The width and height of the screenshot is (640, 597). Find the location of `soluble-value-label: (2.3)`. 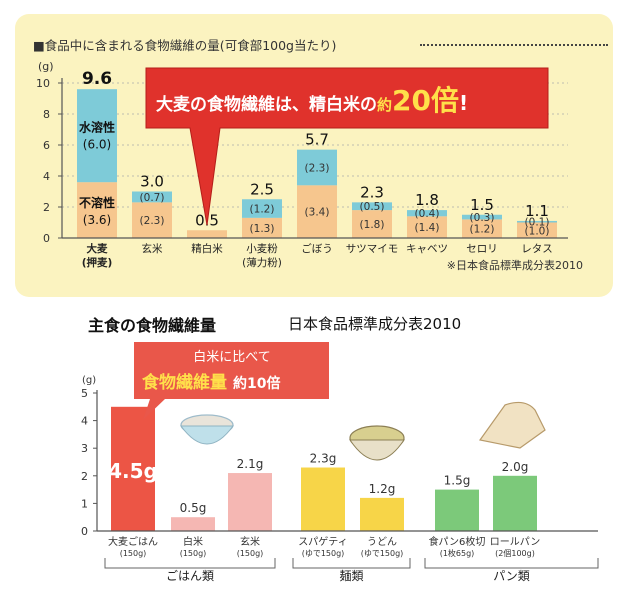

soluble-value-label: (2.3) is located at coordinates (317, 168).